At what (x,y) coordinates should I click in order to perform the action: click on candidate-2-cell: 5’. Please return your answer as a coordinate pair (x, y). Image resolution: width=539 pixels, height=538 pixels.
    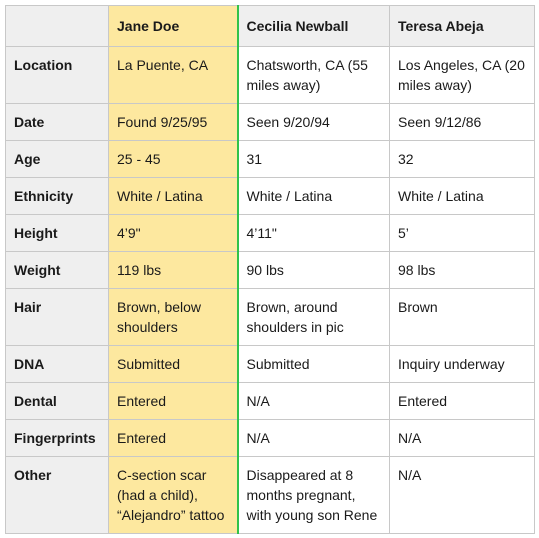
    Looking at the image, I should click on (462, 233).